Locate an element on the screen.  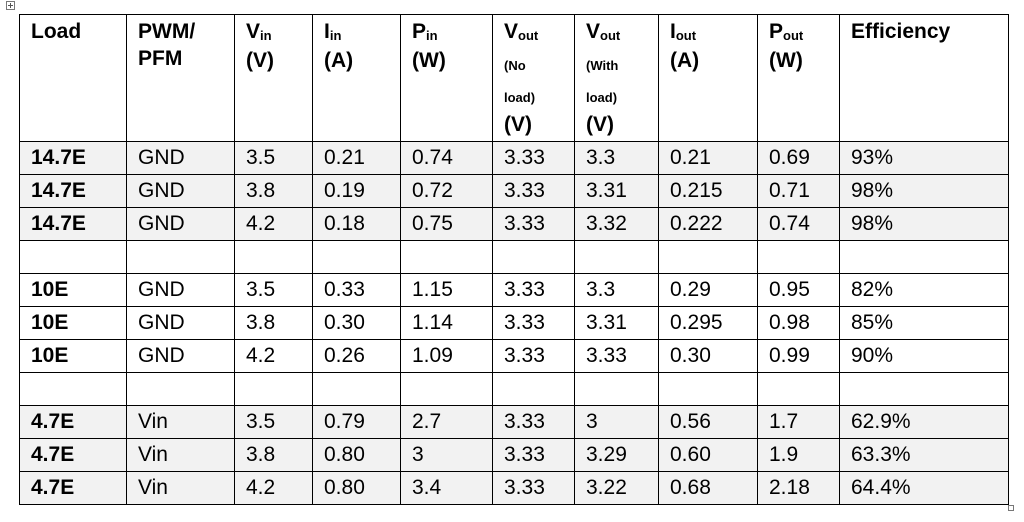
table-cell: 0.69 is located at coordinates (798, 158).